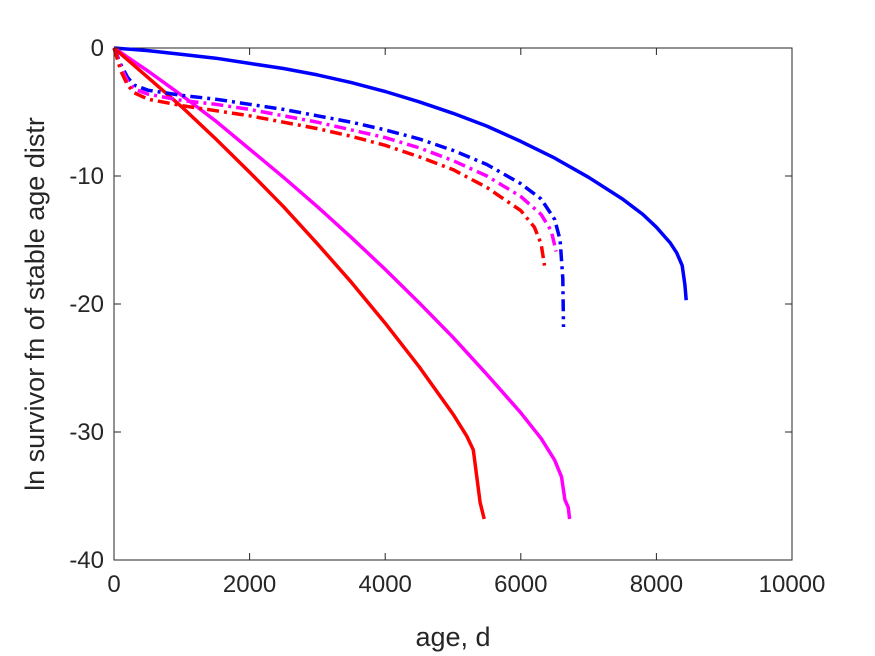 Image resolution: width=875 pixels, height=656 pixels. Describe the element at coordinates (452, 637) in the screenshot. I see `x-axis-title: age, d` at that location.